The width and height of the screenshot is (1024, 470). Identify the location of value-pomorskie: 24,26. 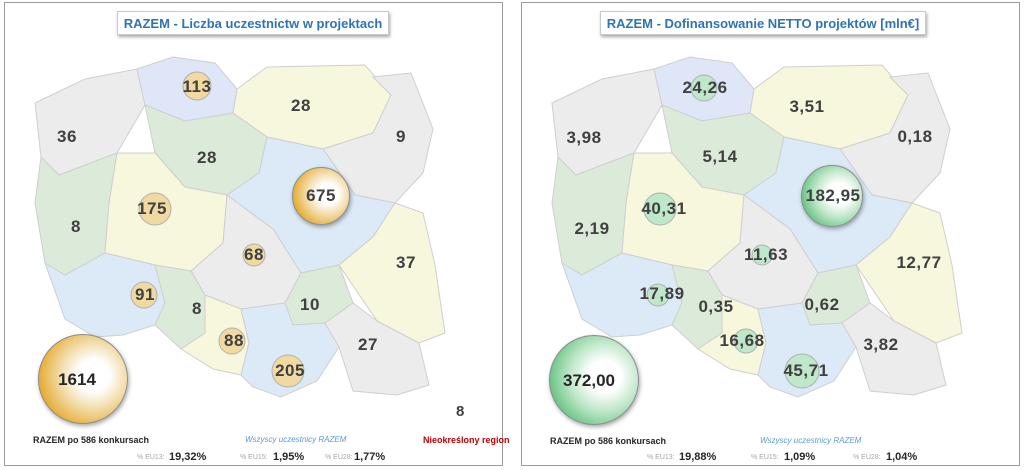
(705, 87).